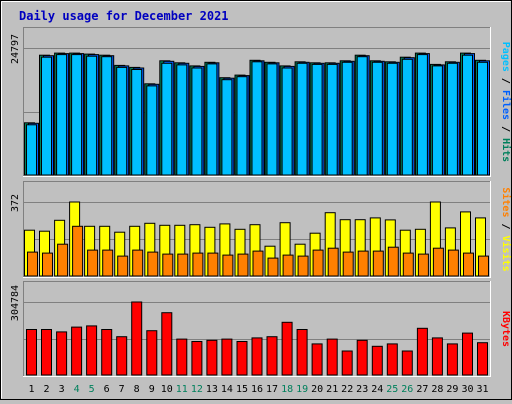 The height and width of the screenshot is (404, 512). Describe the element at coordinates (506, 202) in the screenshot. I see `axis-label-part-0: Sites` at that location.